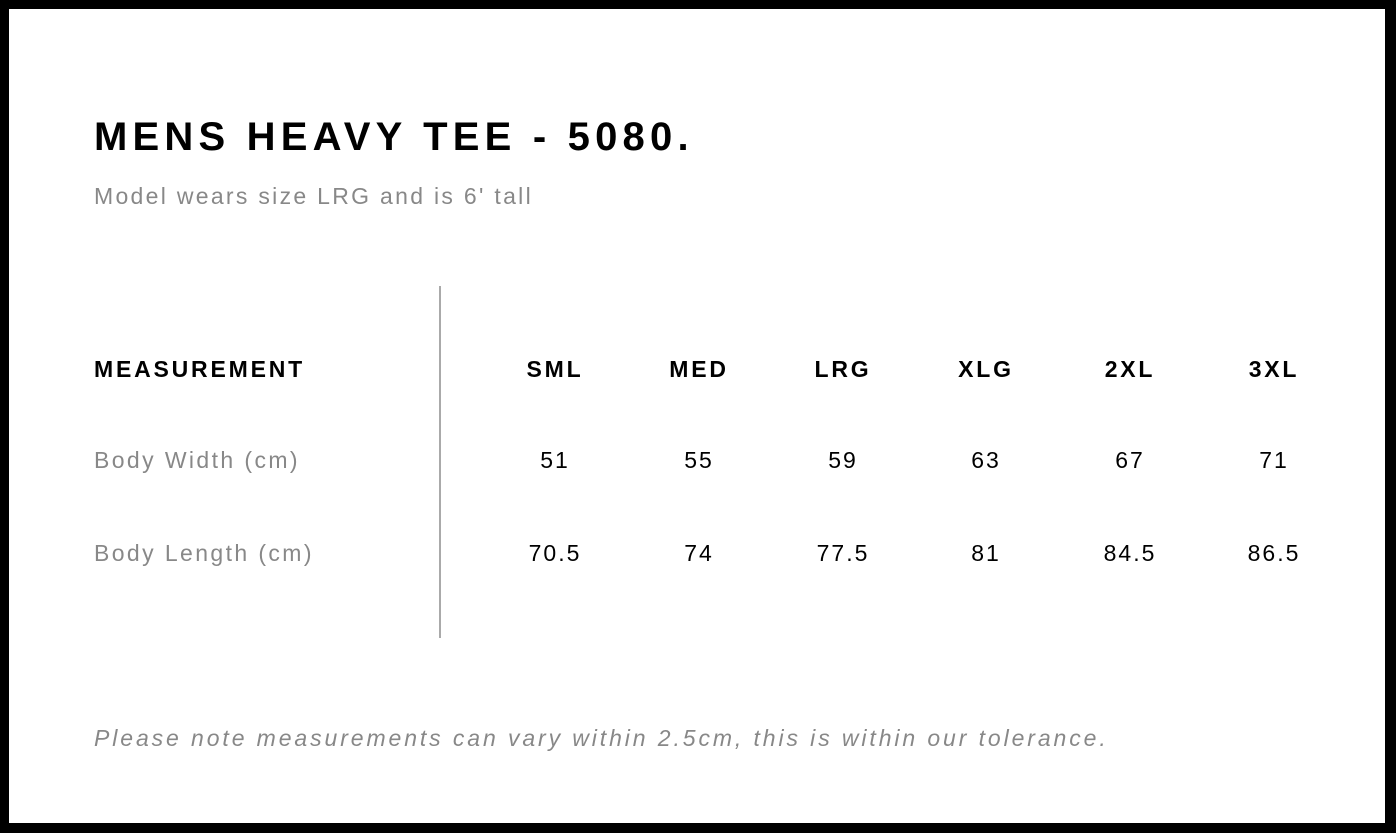  What do you see at coordinates (699, 553) in the screenshot?
I see `table-cell: 74` at bounding box center [699, 553].